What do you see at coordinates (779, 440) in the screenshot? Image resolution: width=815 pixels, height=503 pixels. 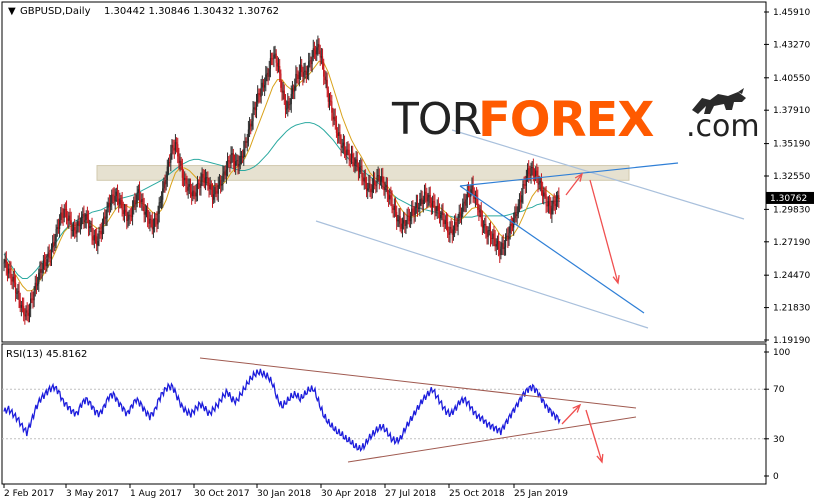 I see `rsi-tick-label: 30` at bounding box center [779, 440].